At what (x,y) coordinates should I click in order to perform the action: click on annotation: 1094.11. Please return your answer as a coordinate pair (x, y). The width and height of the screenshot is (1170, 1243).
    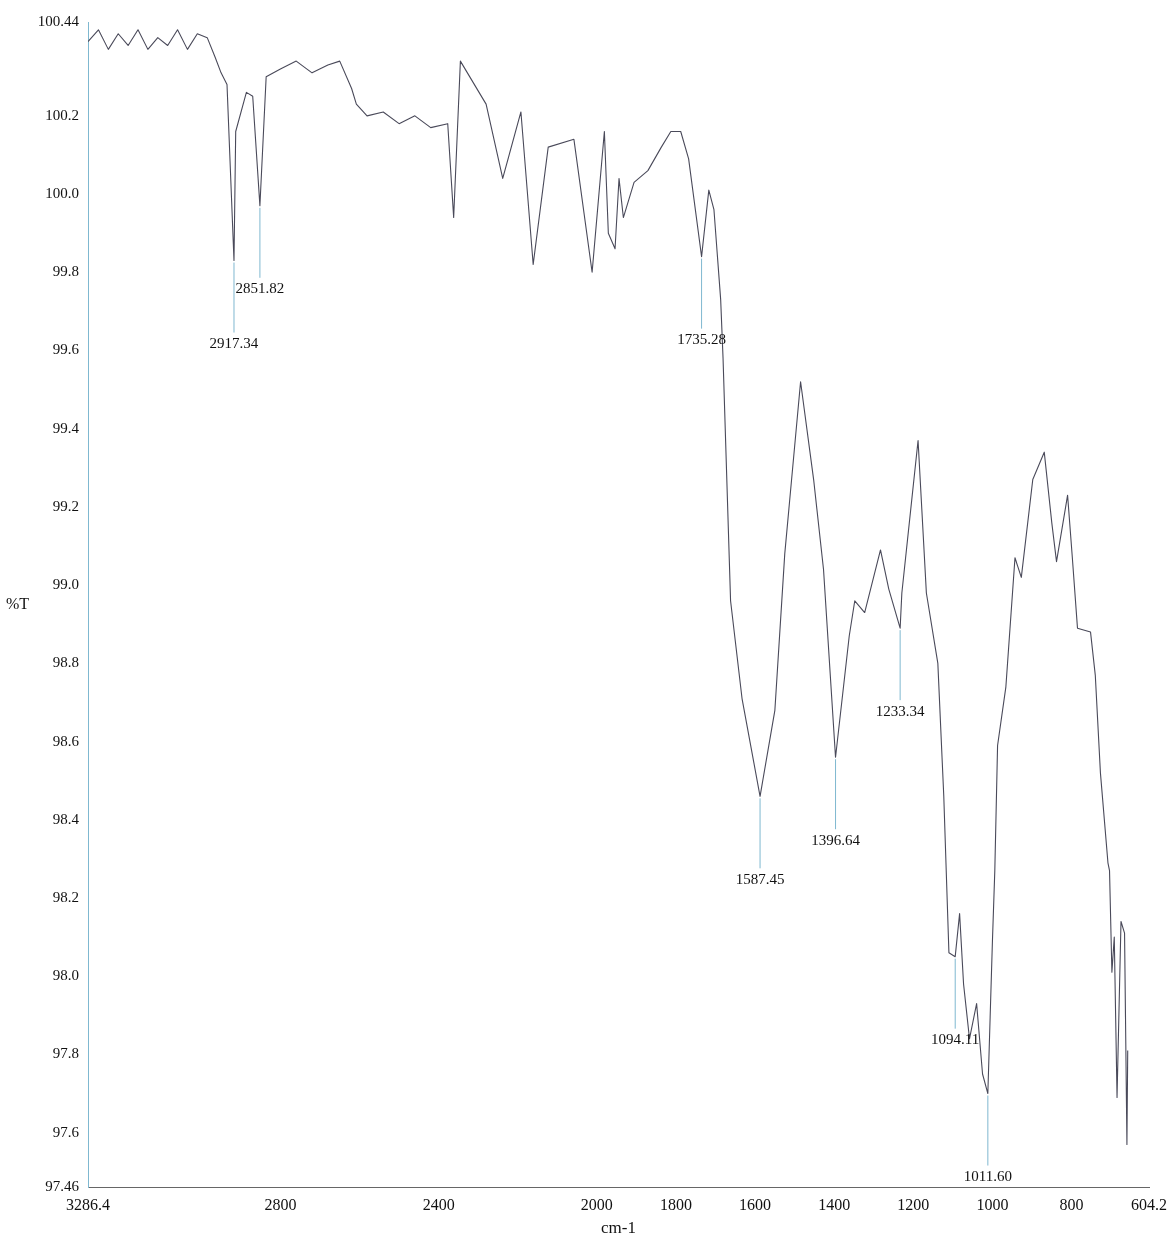
    Looking at the image, I should click on (955, 1039).